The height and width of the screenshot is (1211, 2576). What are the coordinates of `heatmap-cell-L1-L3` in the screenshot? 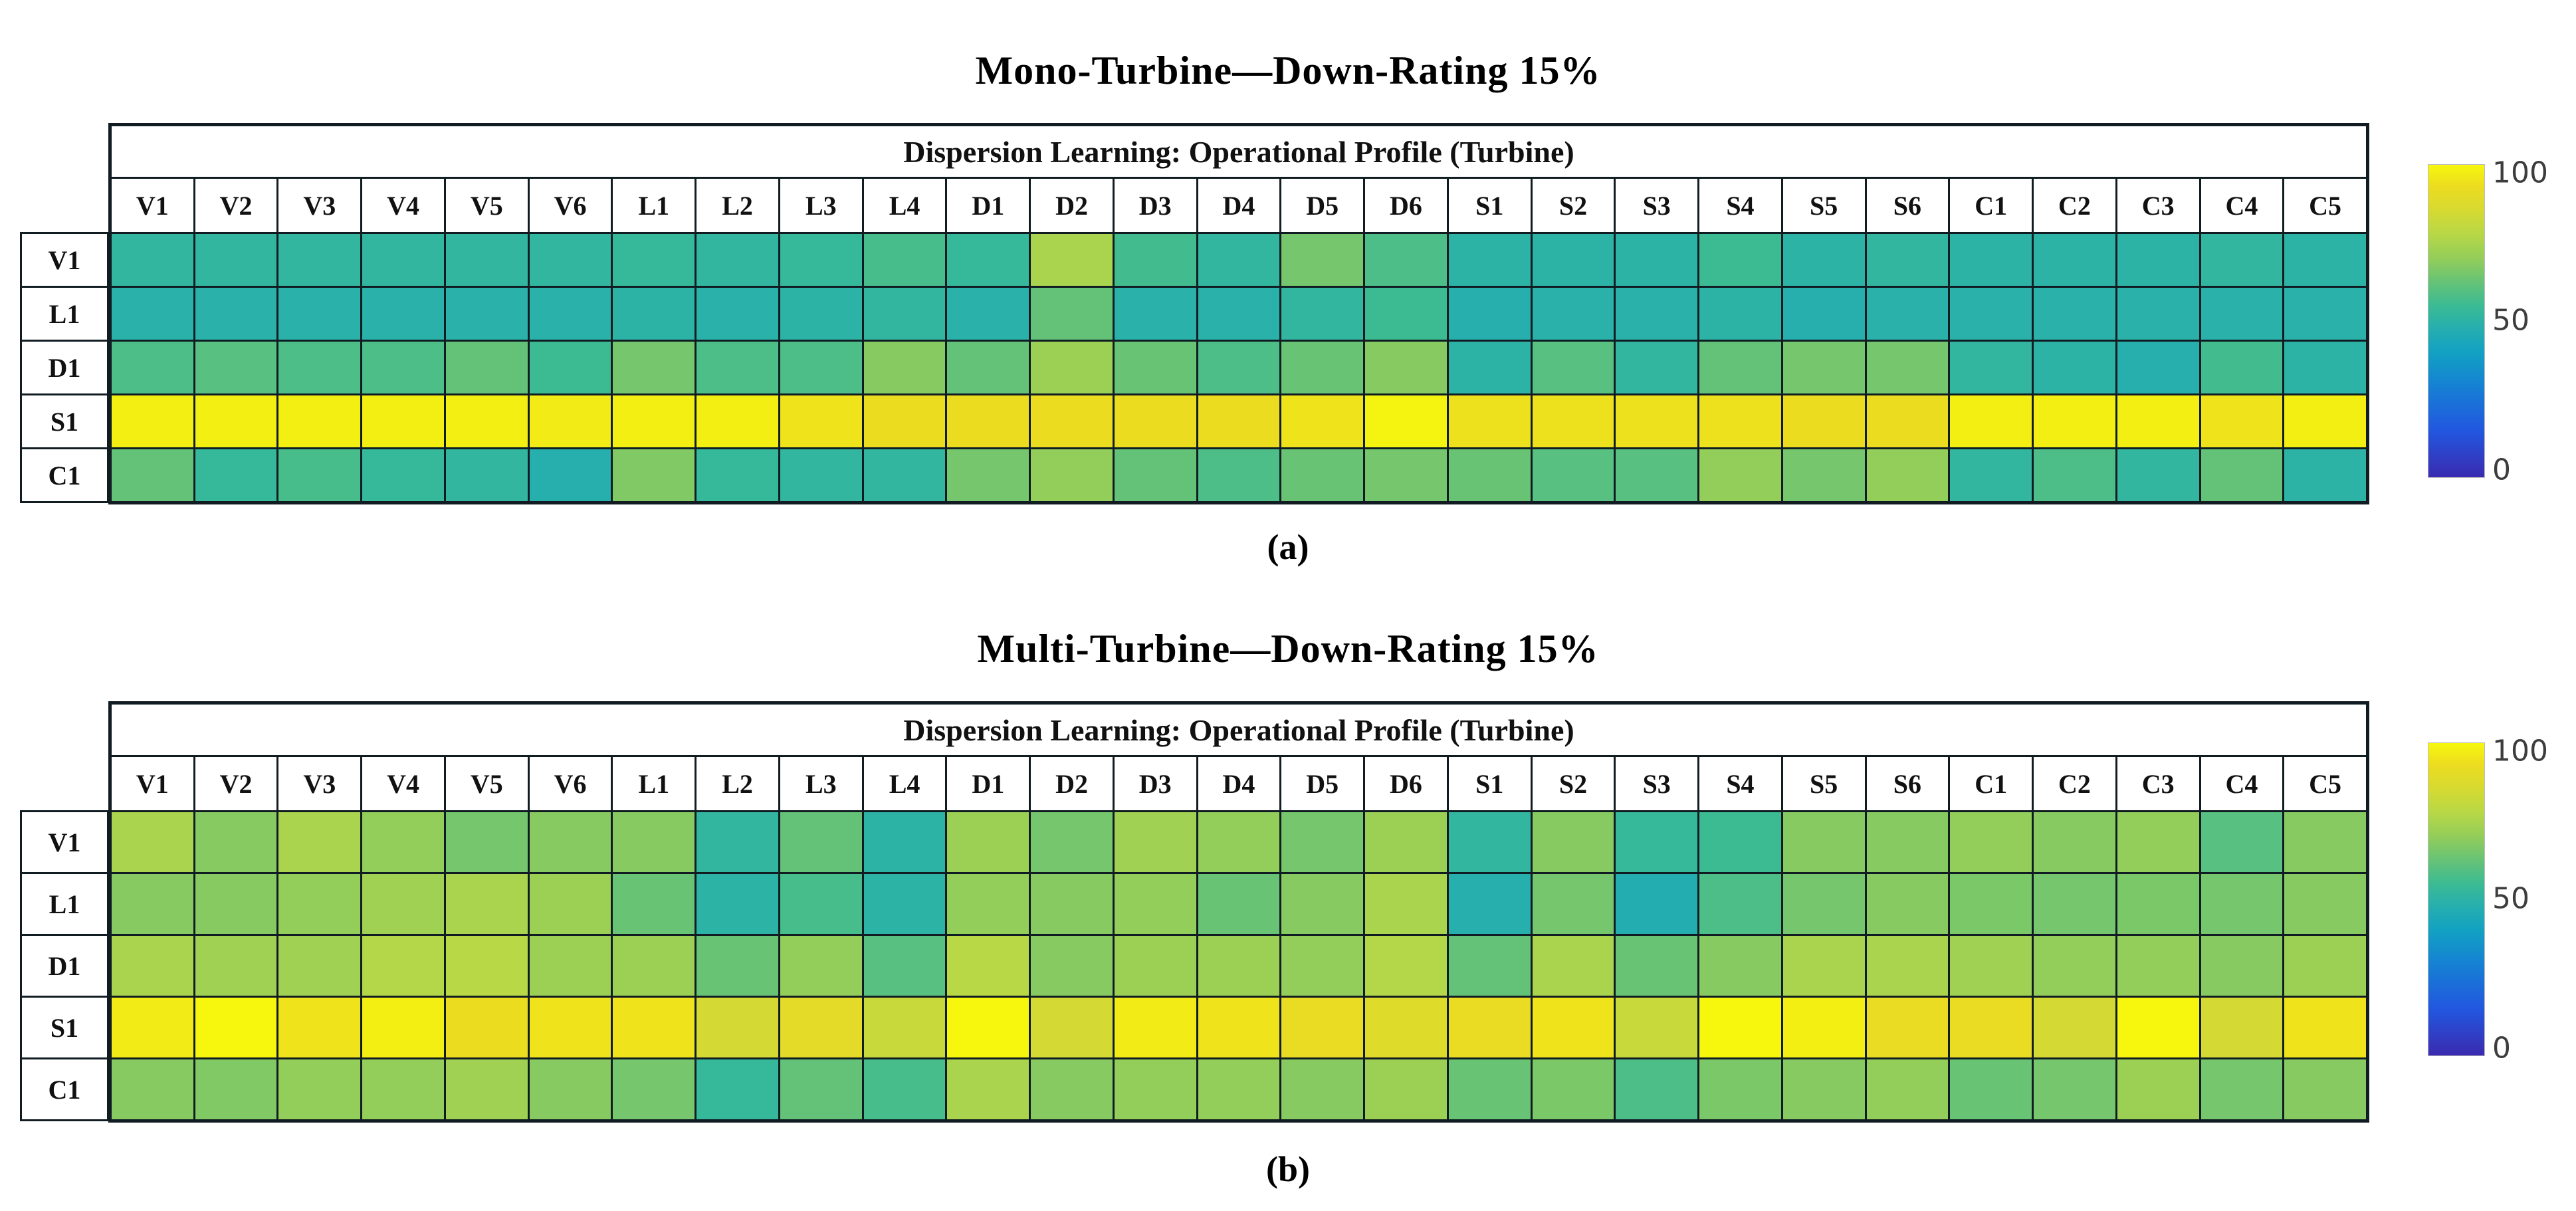 It's located at (821, 904).